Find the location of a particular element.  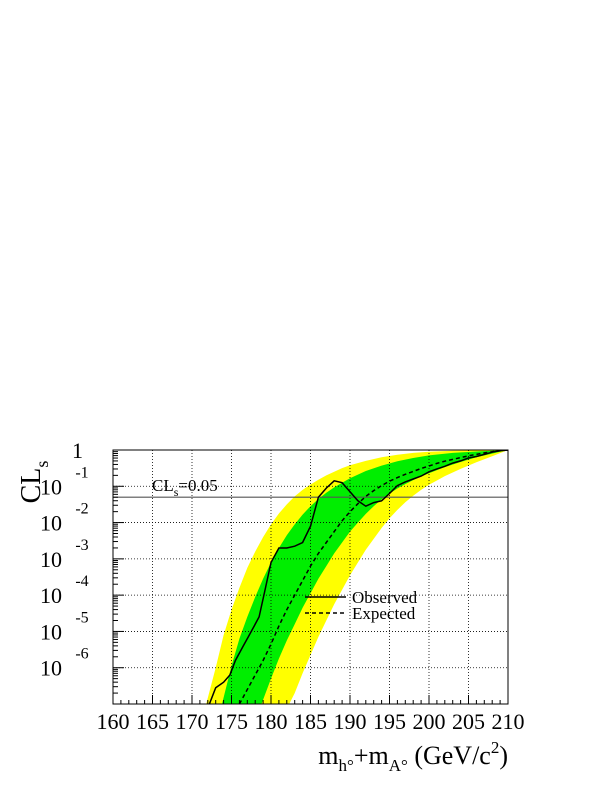

x-tick-label: 210 is located at coordinates (508, 721).